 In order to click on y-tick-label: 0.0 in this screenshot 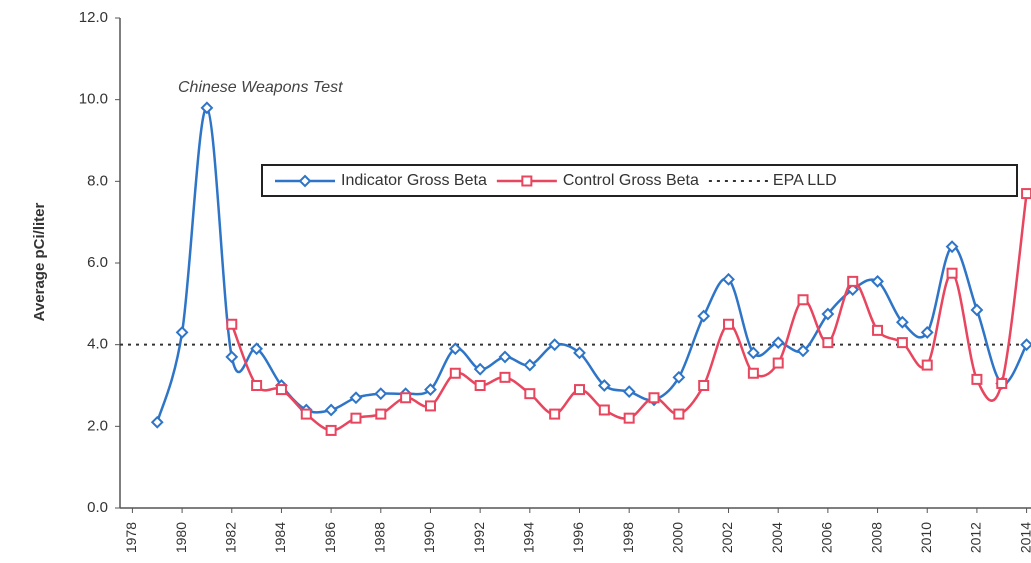, I will do `click(97, 507)`.